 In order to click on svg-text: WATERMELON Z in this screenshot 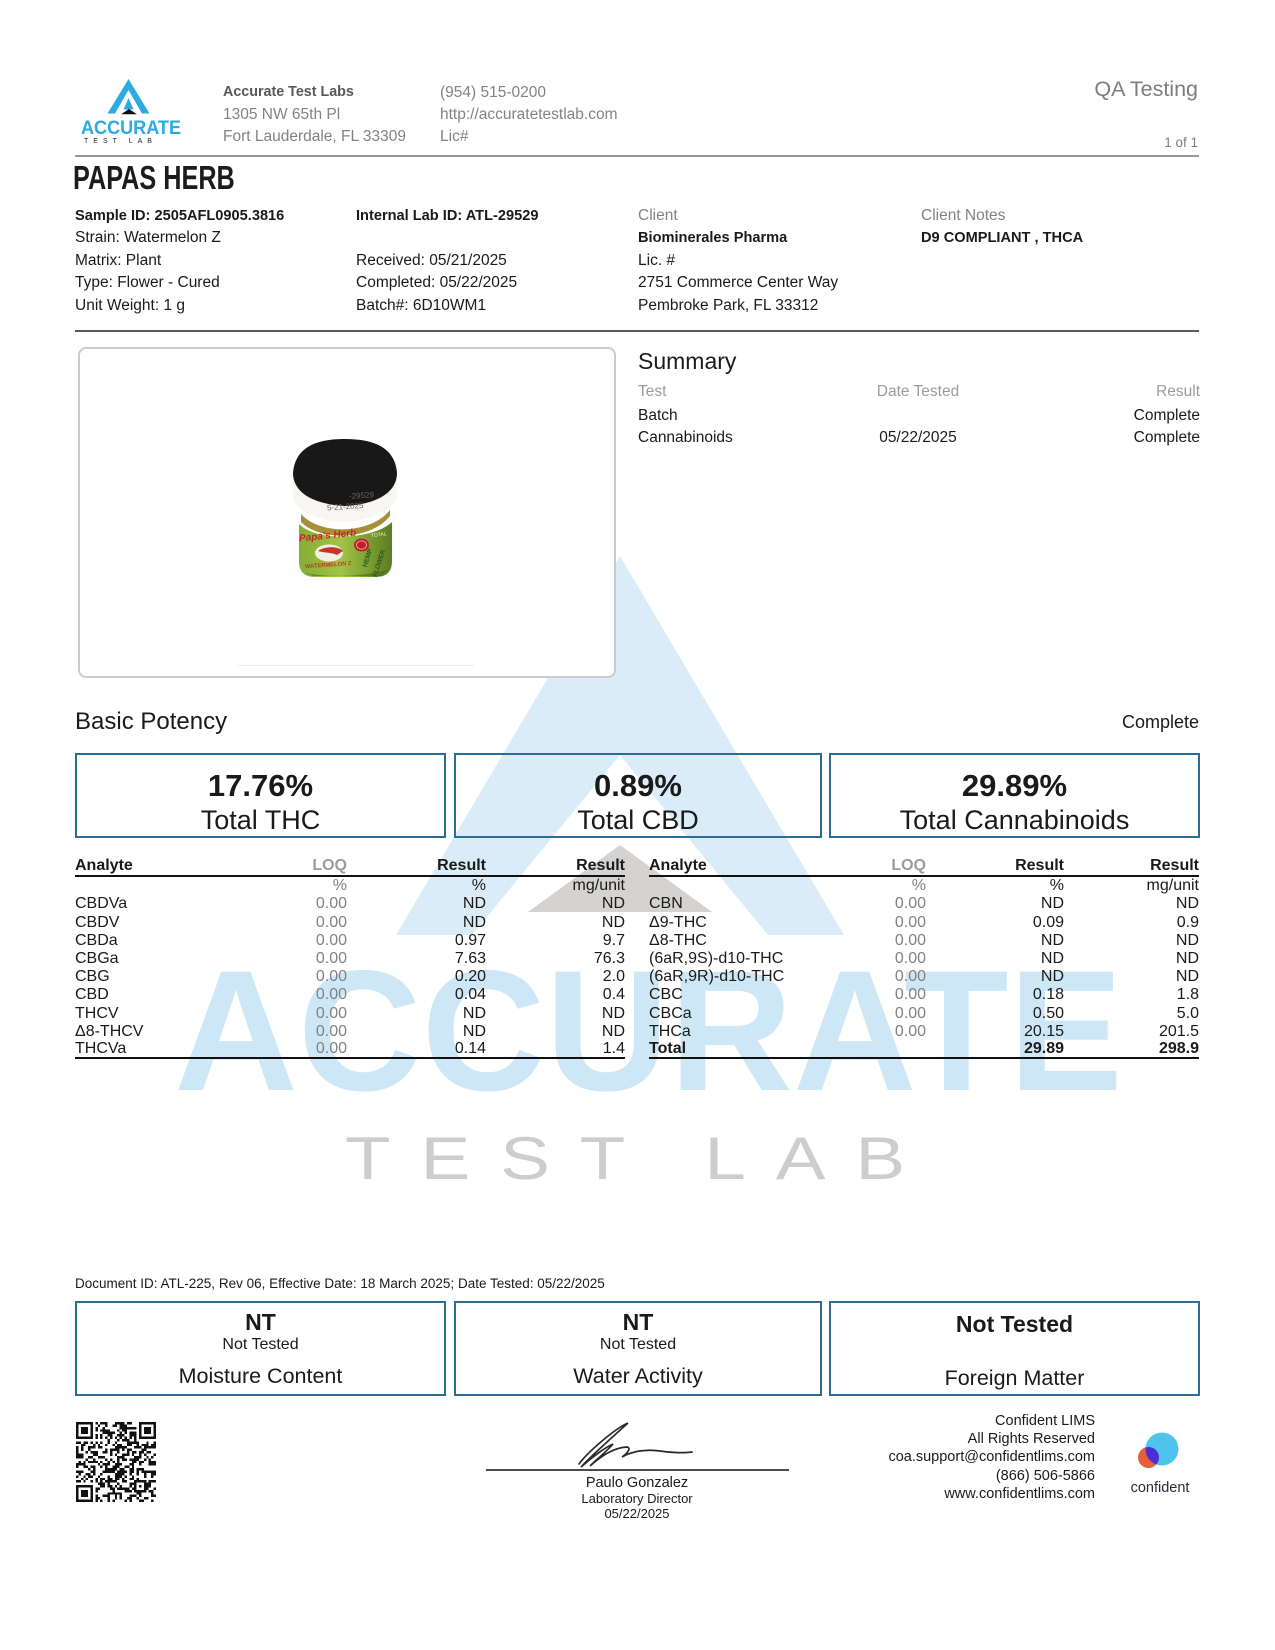, I will do `click(328, 565)`.